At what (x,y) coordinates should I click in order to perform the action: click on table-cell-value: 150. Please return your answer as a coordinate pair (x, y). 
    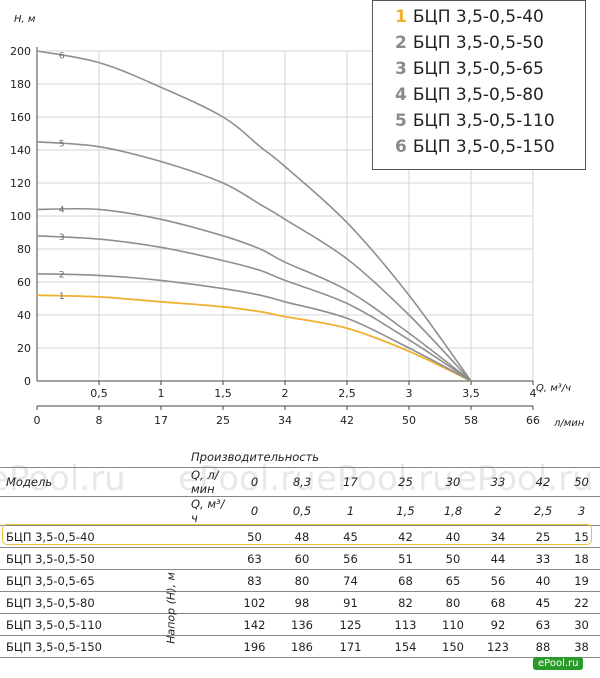
    Looking at the image, I should click on (453, 646).